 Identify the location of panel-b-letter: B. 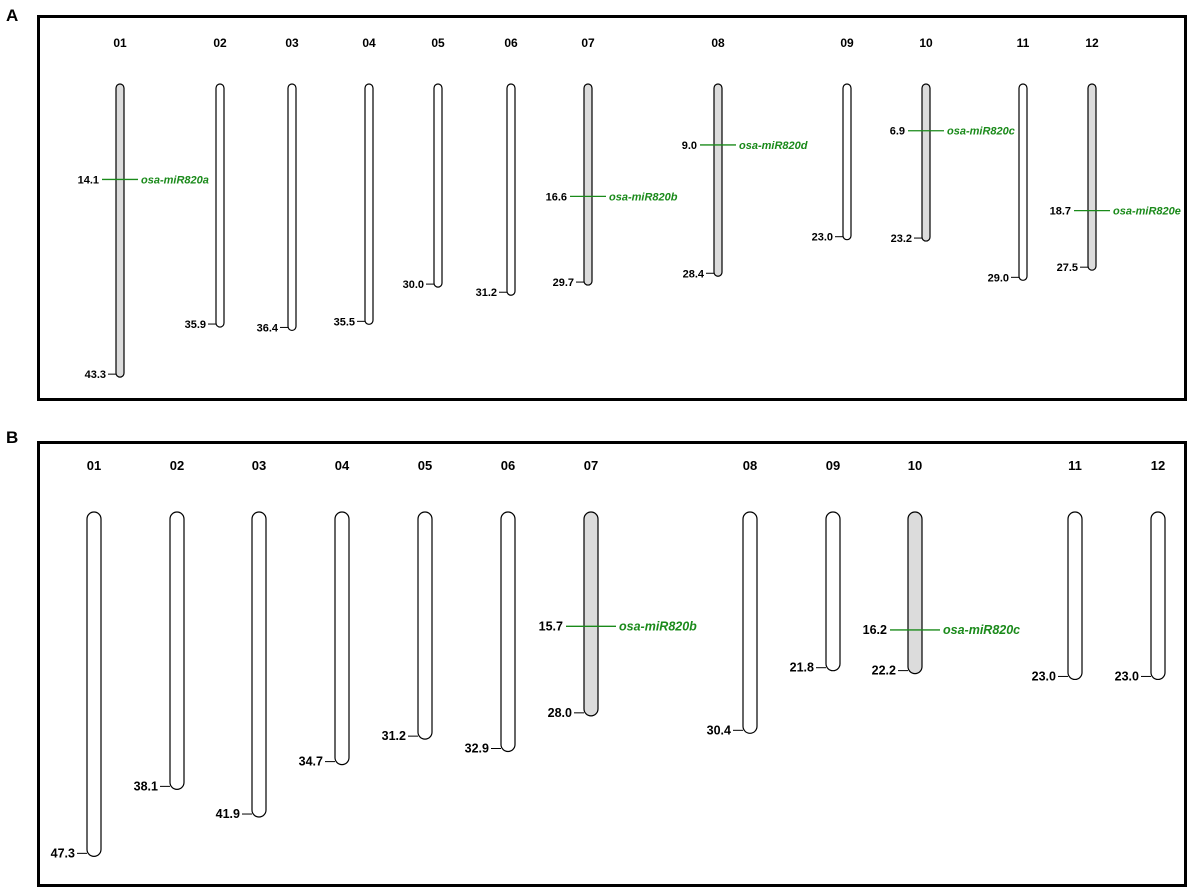
(12, 437).